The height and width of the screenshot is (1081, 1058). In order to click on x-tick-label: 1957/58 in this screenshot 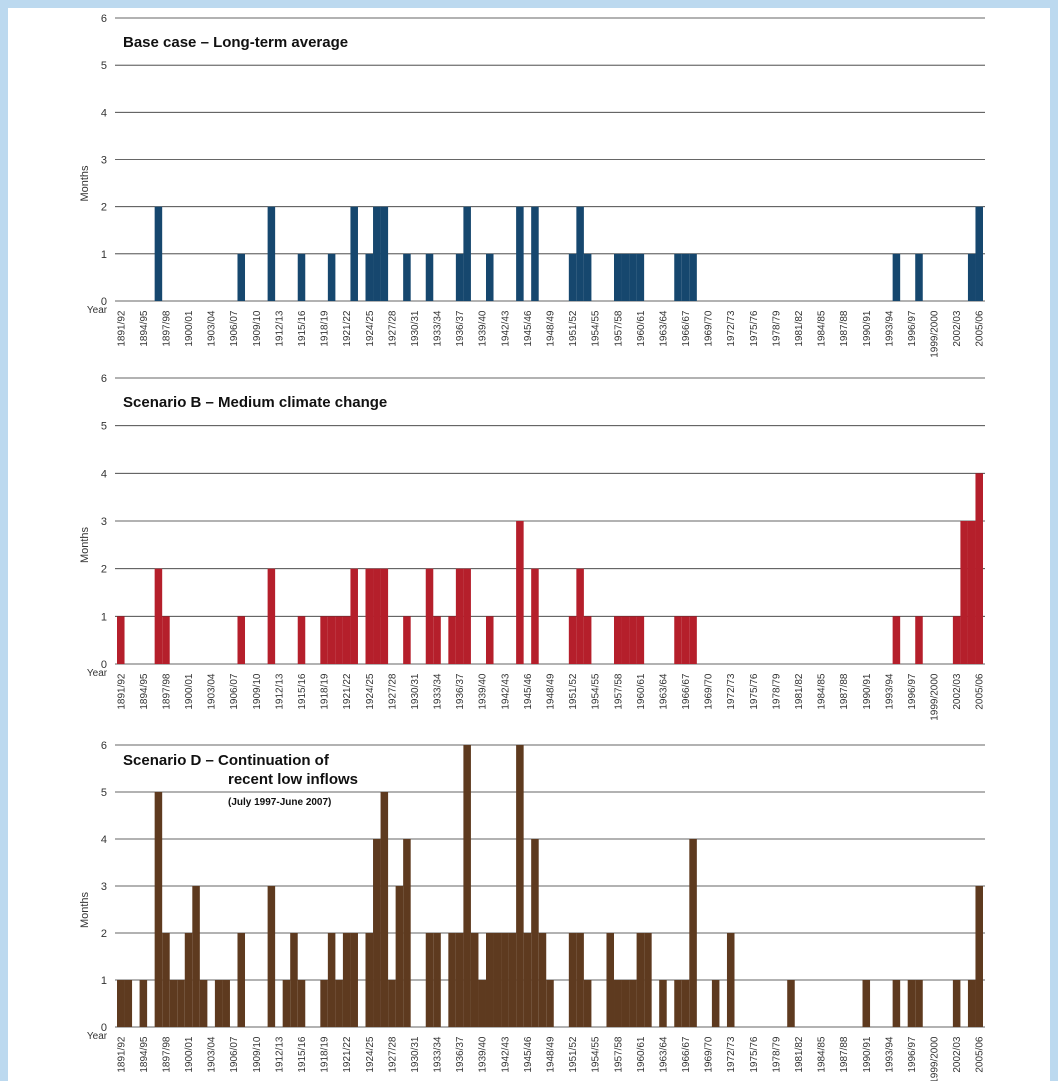, I will do `click(618, 328)`.